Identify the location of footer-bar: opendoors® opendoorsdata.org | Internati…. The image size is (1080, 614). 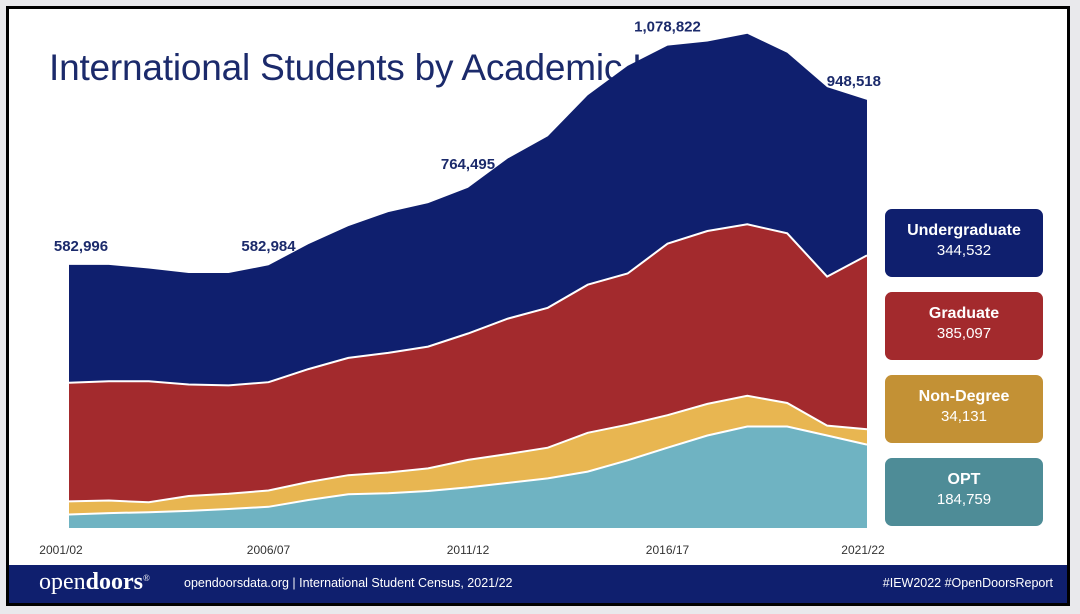
(538, 584).